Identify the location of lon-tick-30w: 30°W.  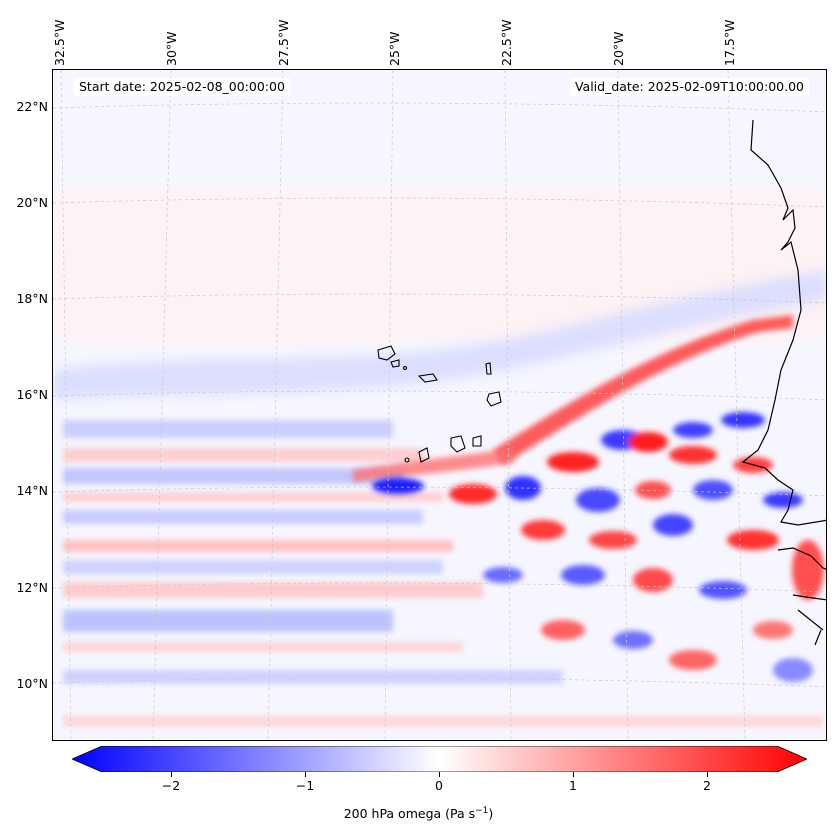
(171, 48).